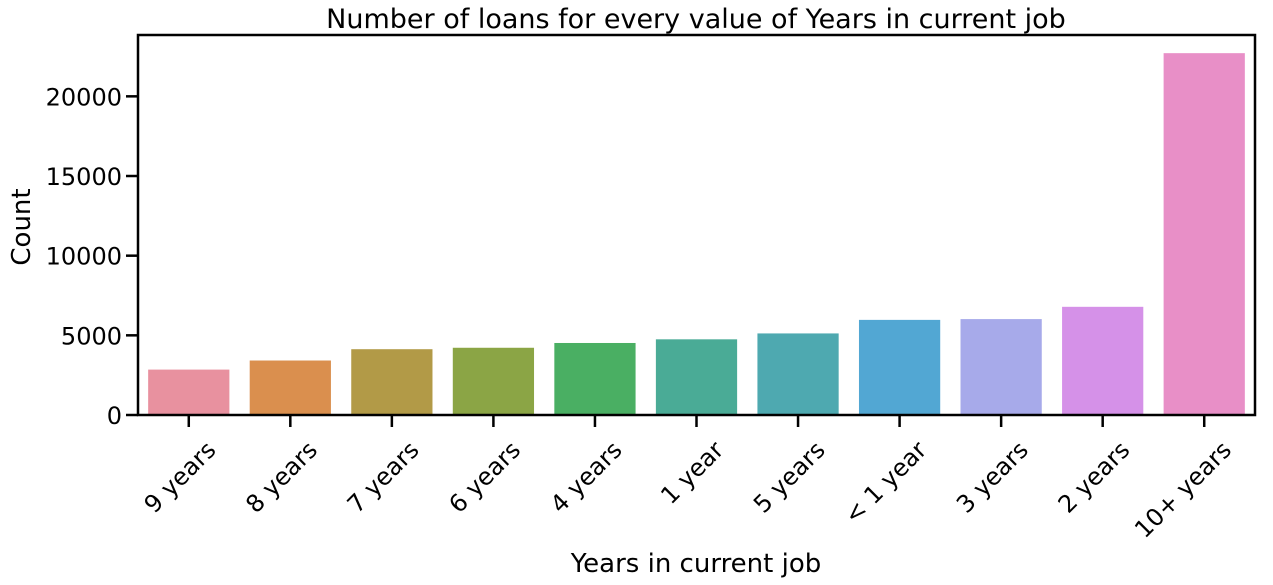 The width and height of the screenshot is (1273, 585). Describe the element at coordinates (22, 226) in the screenshot. I see `y-axis-label: Count` at that location.